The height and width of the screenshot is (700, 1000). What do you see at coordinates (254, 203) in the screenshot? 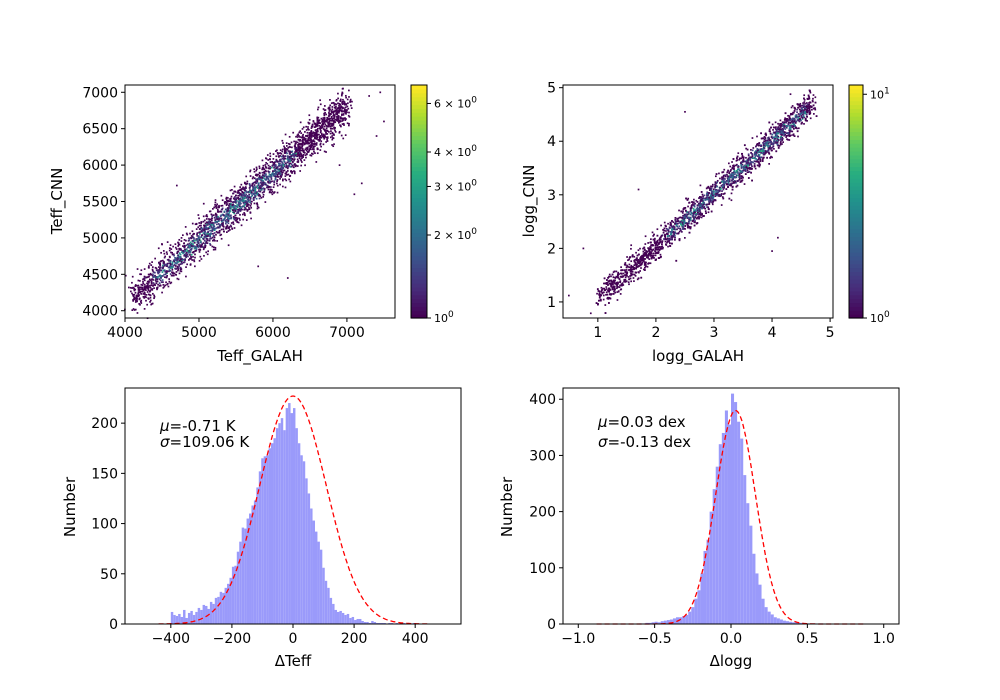
I see `teff-density-marks` at bounding box center [254, 203].